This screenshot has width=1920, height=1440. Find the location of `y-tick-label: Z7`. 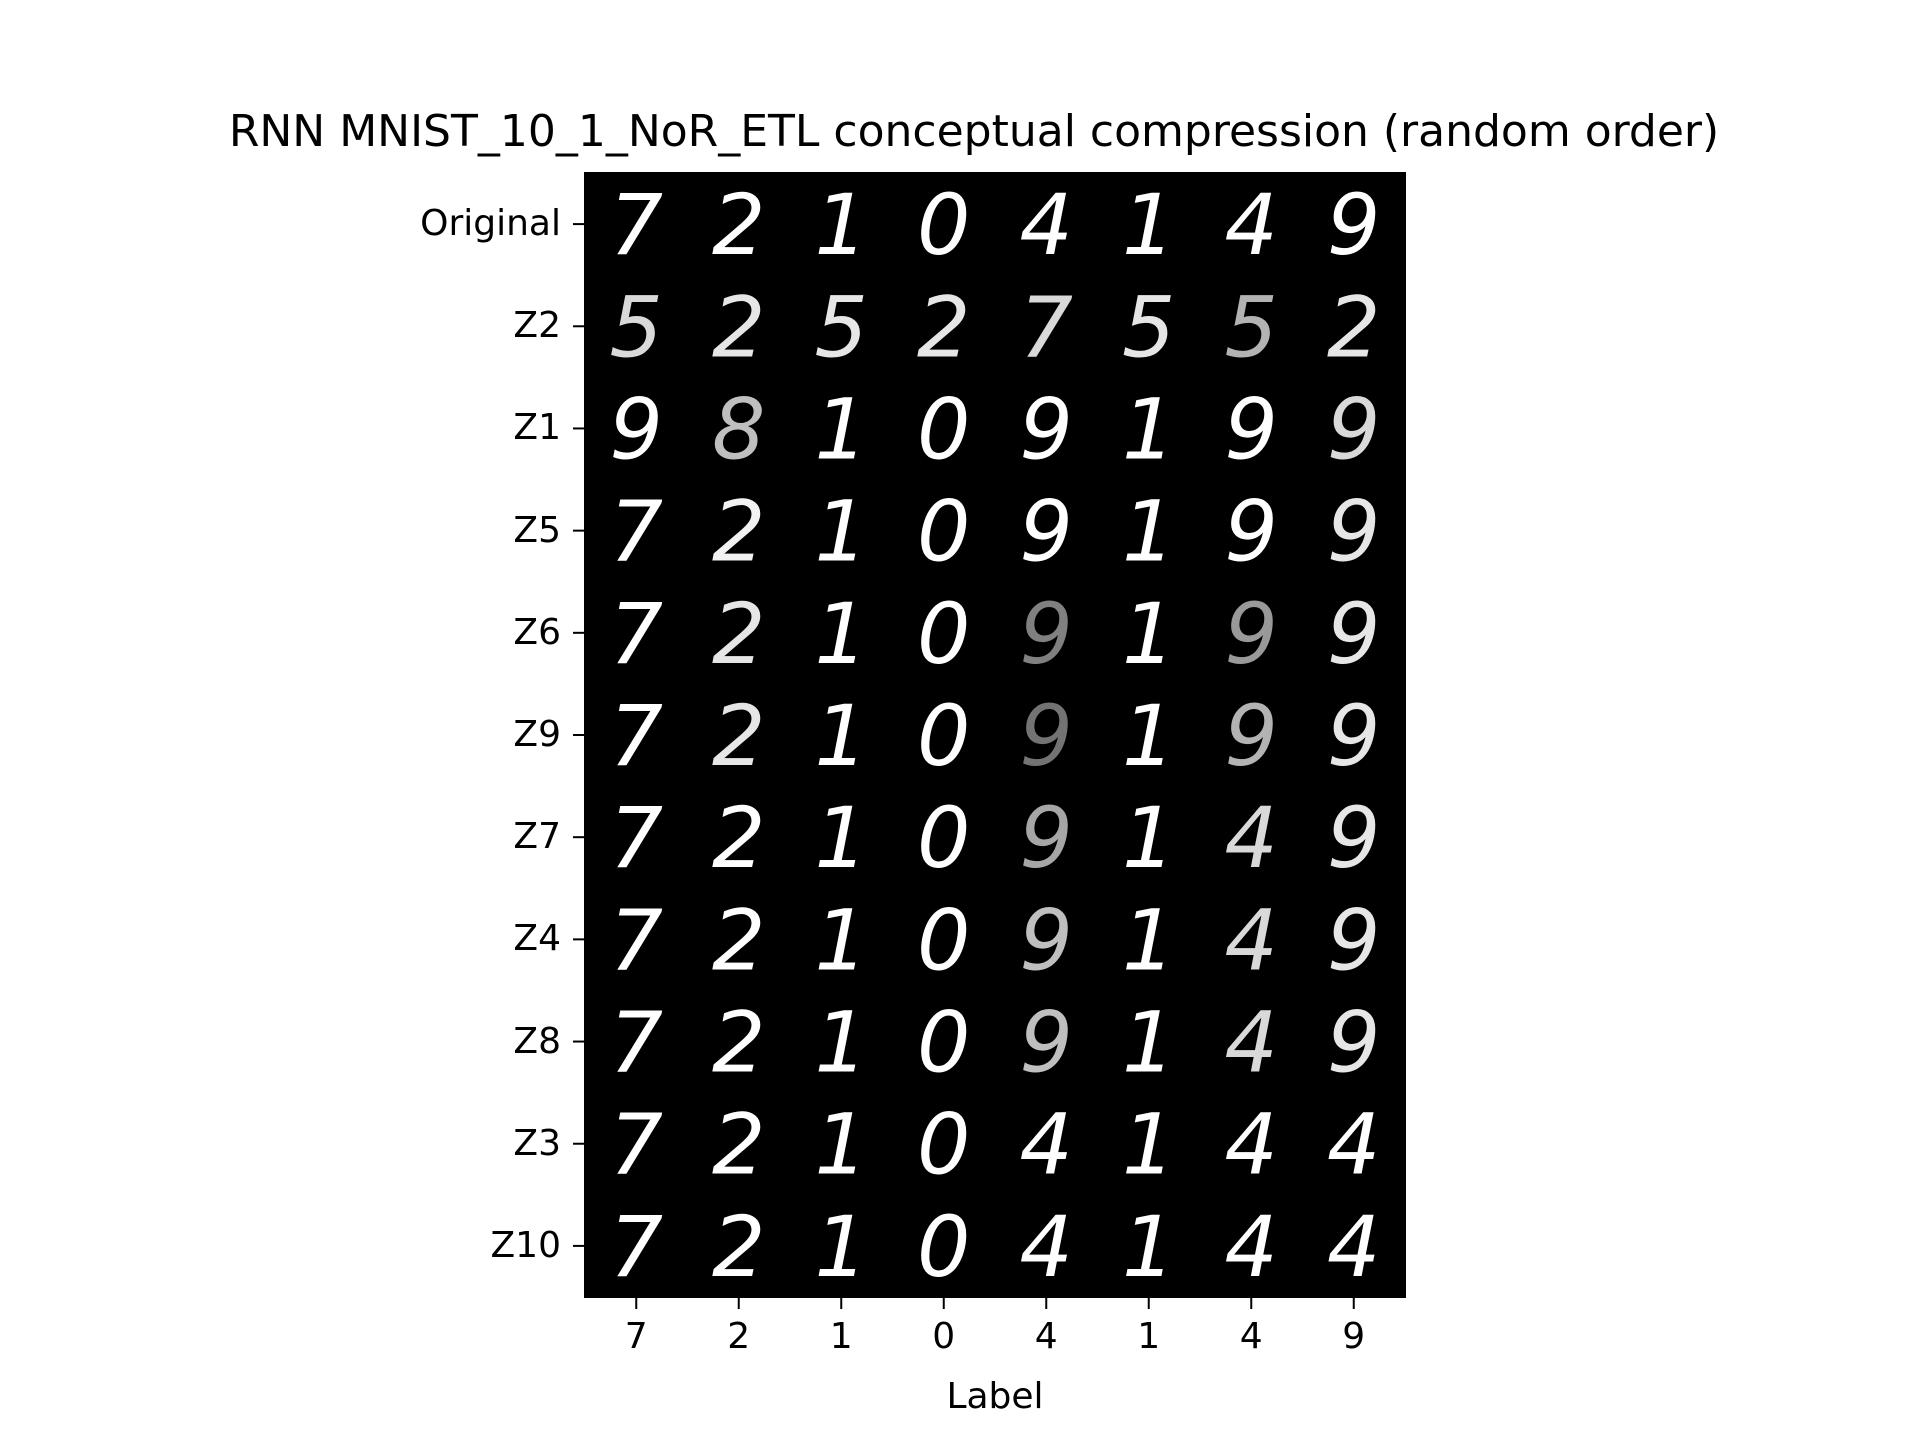

y-tick-label: Z7 is located at coordinates (537, 837).